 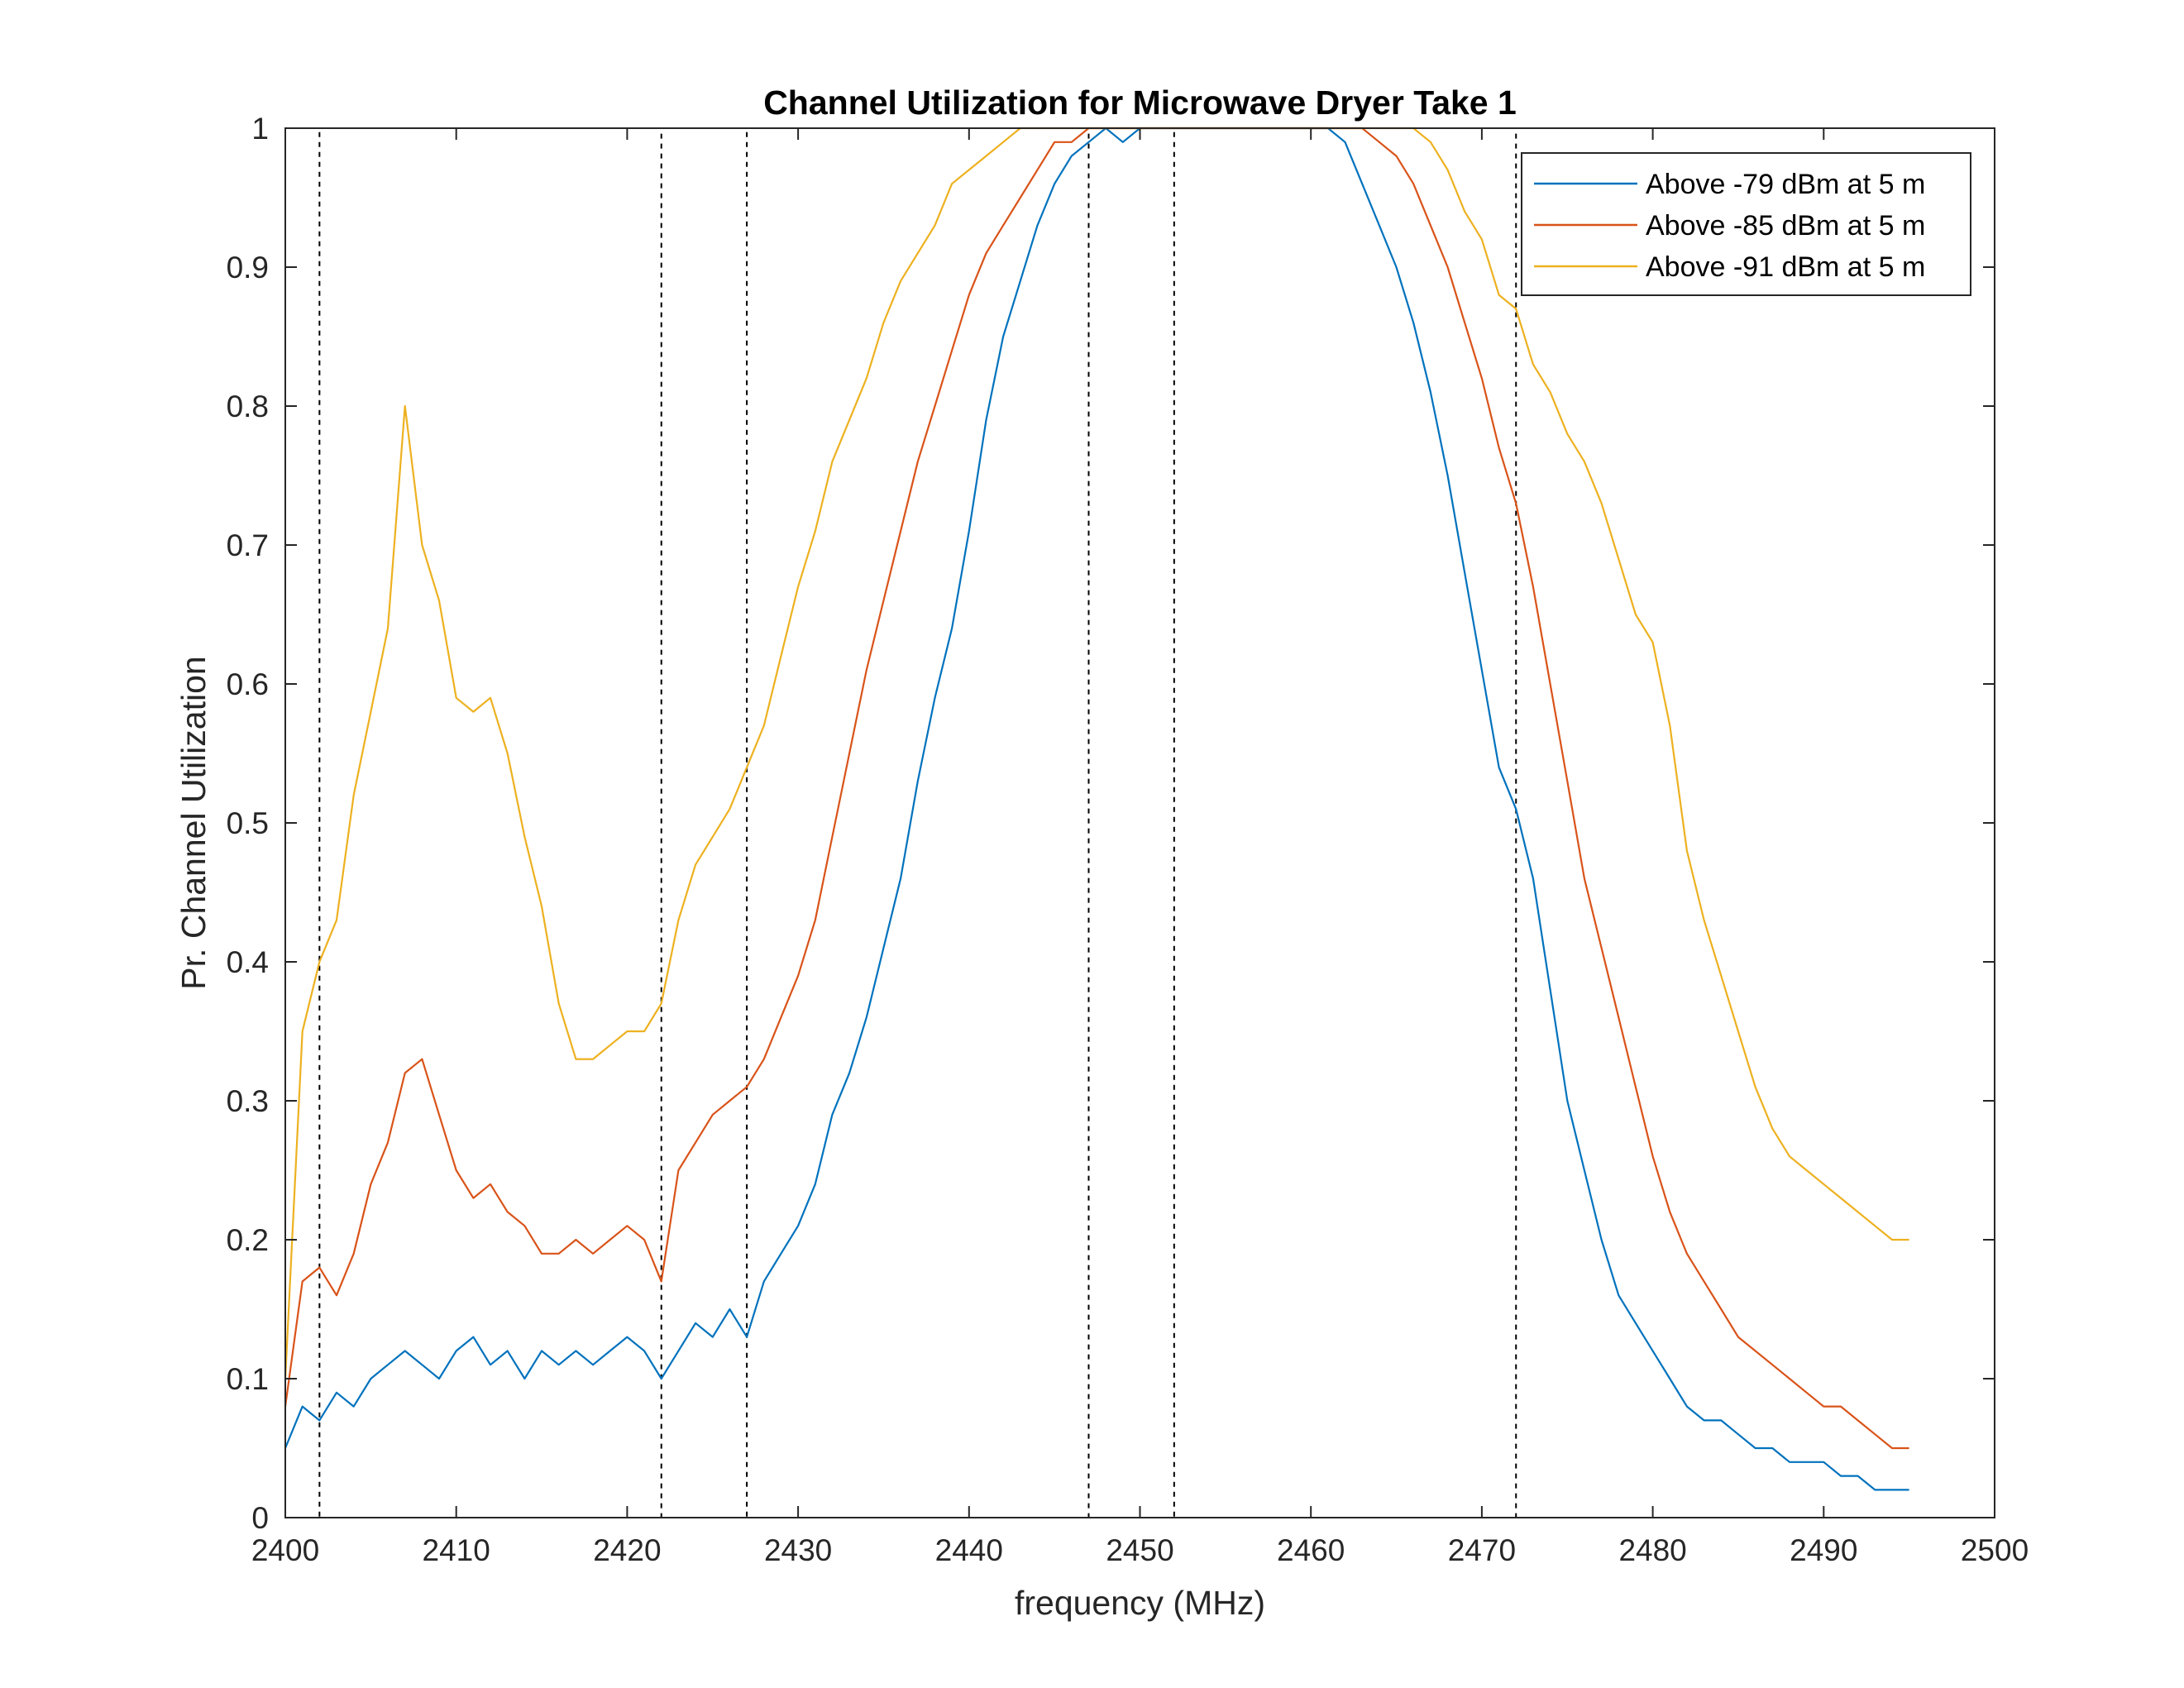 I want to click on x-tick-label: 2500, so click(x=1995, y=1550).